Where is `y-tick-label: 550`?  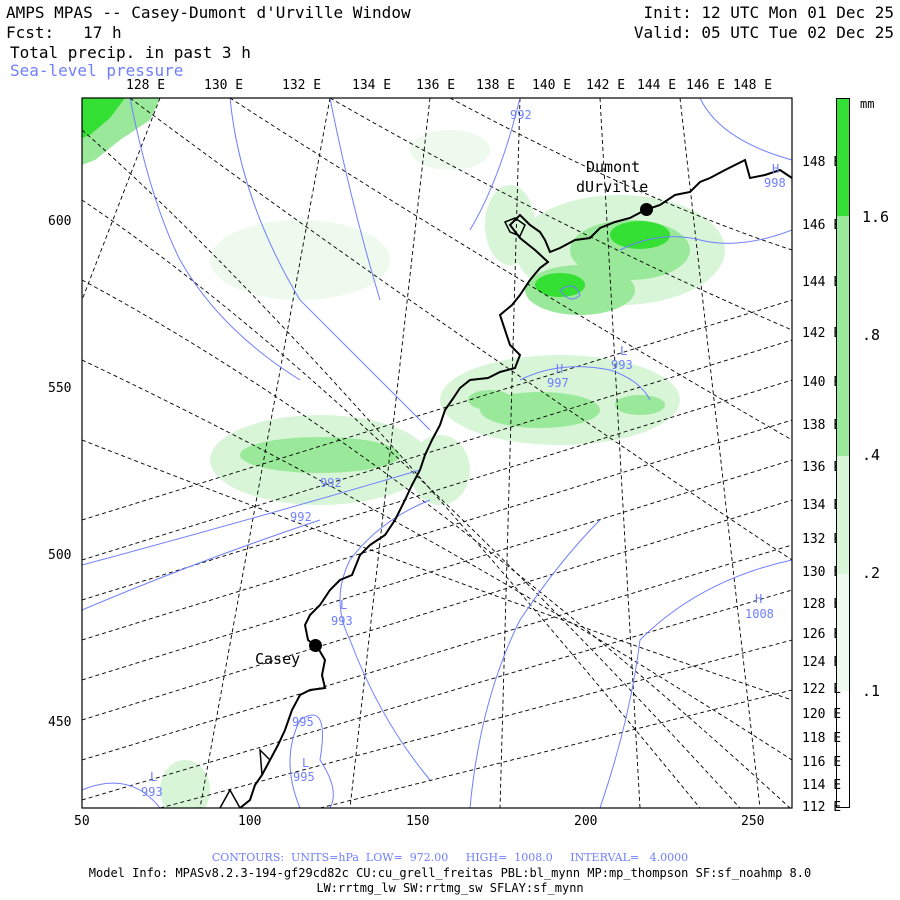 y-tick-label: 550 is located at coordinates (60, 388).